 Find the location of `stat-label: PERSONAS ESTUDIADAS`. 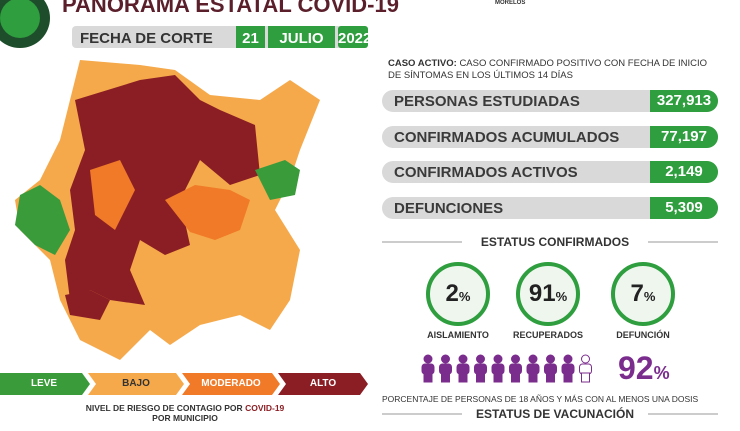

stat-label: PERSONAS ESTUDIADAS is located at coordinates (487, 101).